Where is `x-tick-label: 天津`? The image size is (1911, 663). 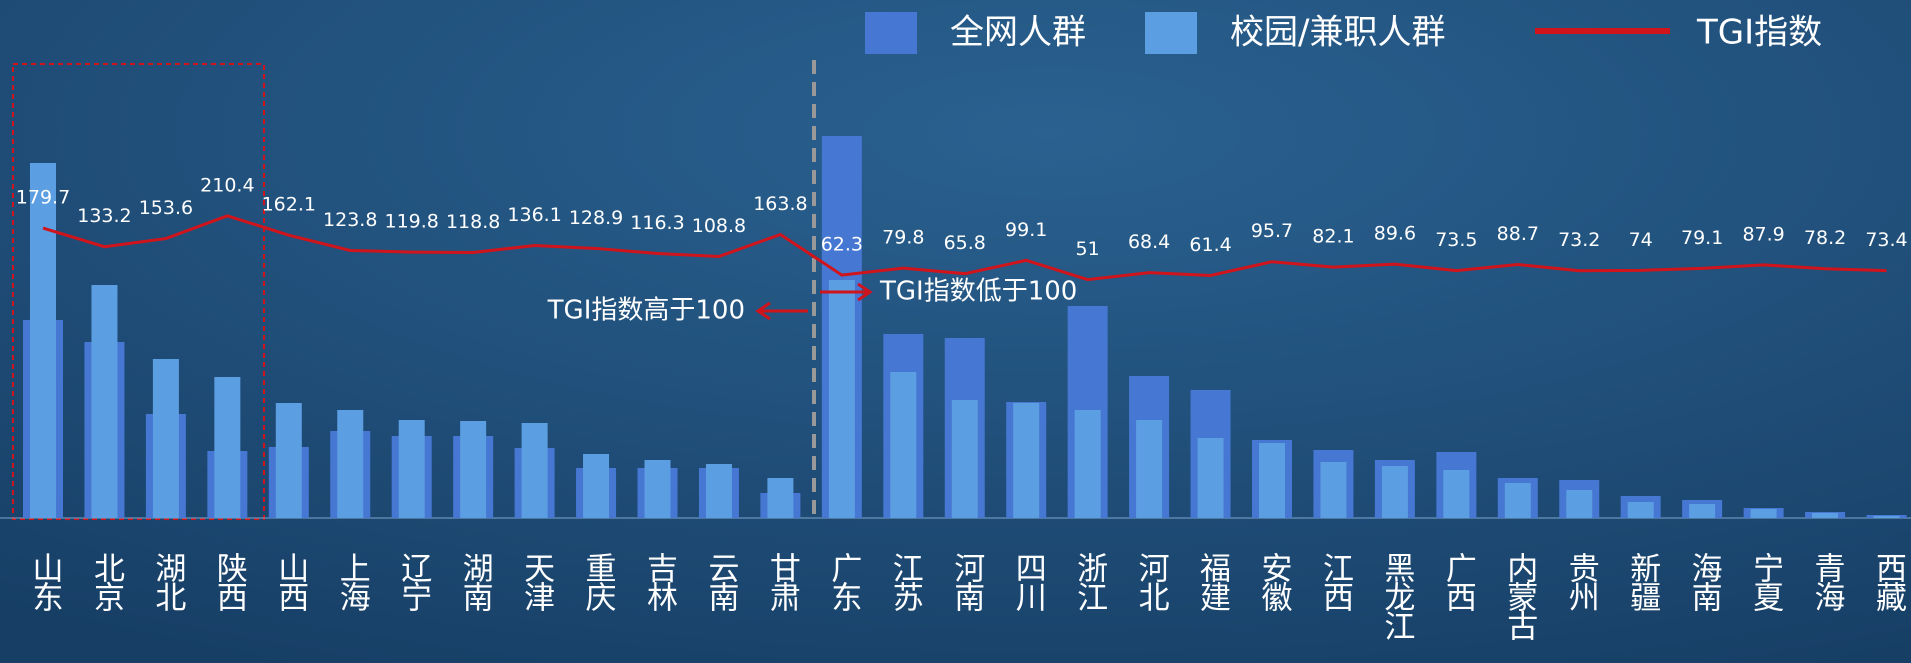 x-tick-label: 天津 is located at coordinates (536, 582).